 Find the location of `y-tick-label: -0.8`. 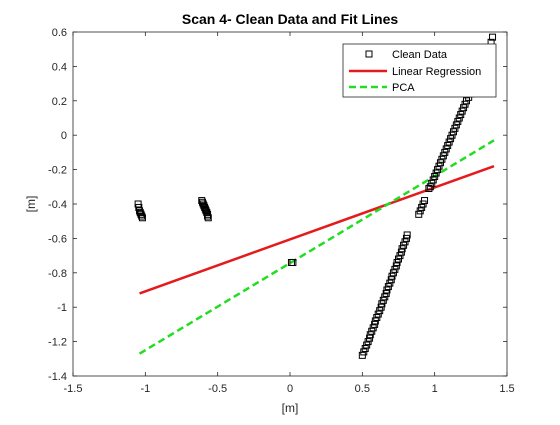

y-tick-label: -0.8 is located at coordinates (57, 274).